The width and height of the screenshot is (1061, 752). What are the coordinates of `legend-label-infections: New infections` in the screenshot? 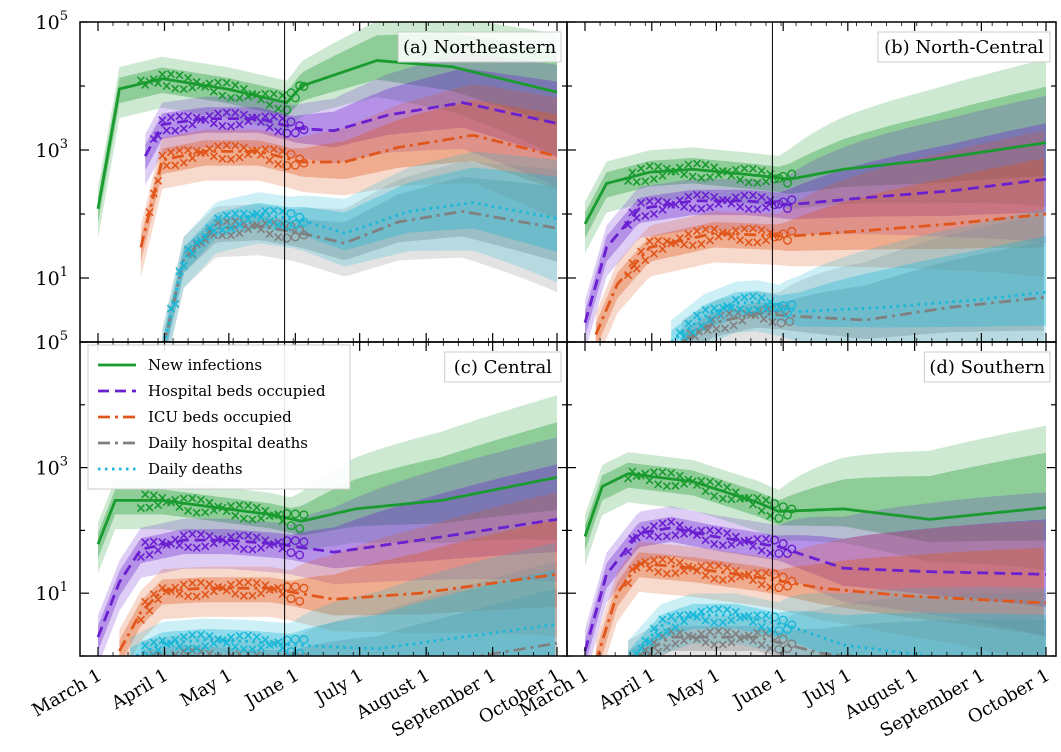 It's located at (205, 365).